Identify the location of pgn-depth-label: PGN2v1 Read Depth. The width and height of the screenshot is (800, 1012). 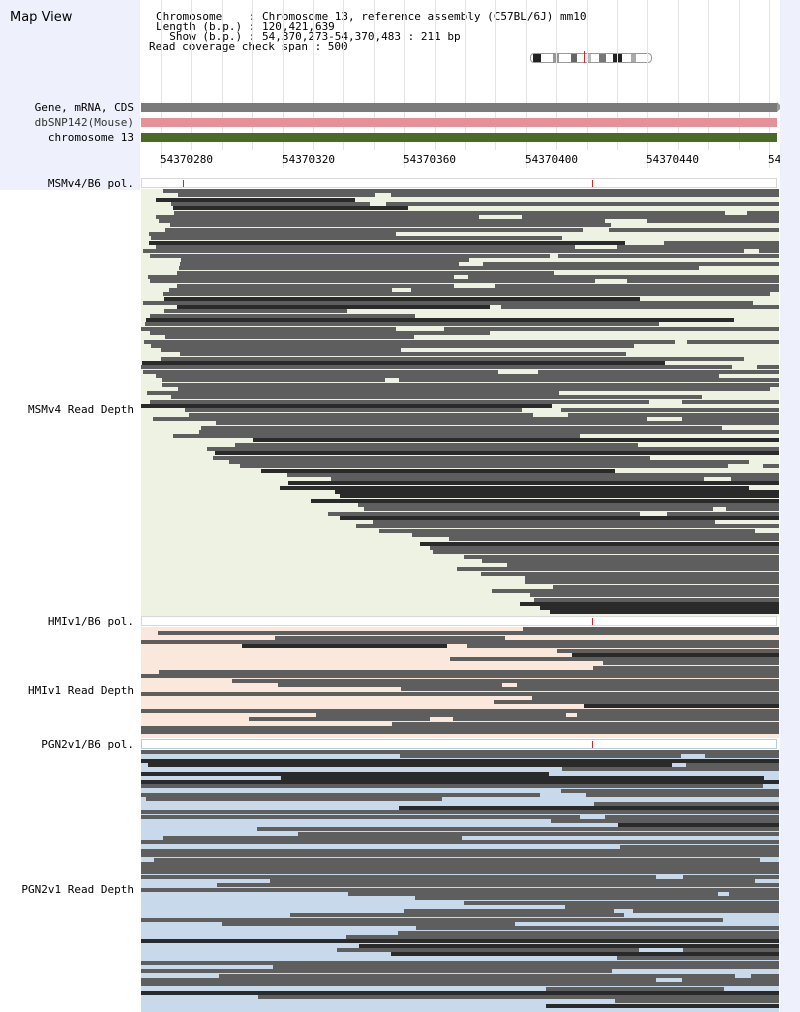
(77, 889).